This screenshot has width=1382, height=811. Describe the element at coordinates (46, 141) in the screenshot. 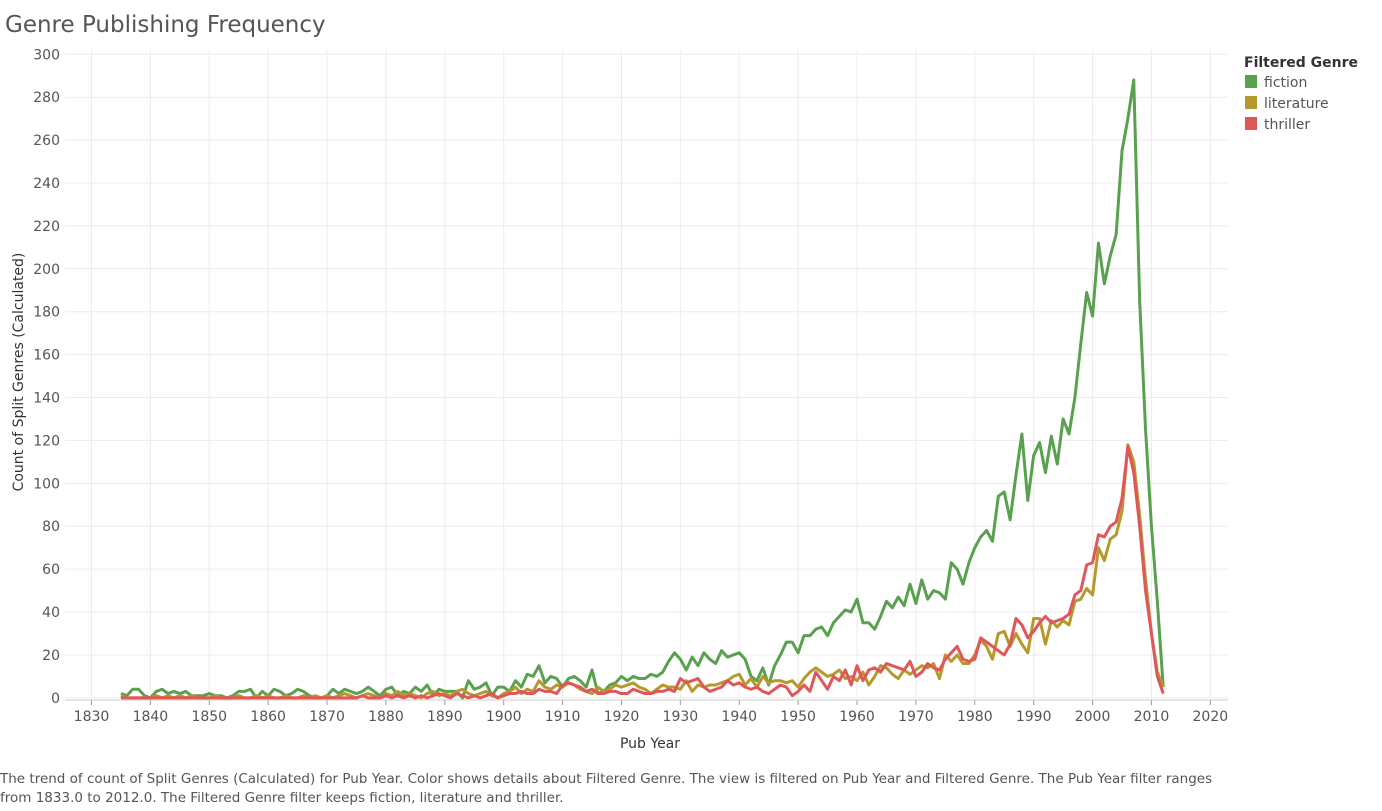

I see `y-tick-label: 260` at that location.